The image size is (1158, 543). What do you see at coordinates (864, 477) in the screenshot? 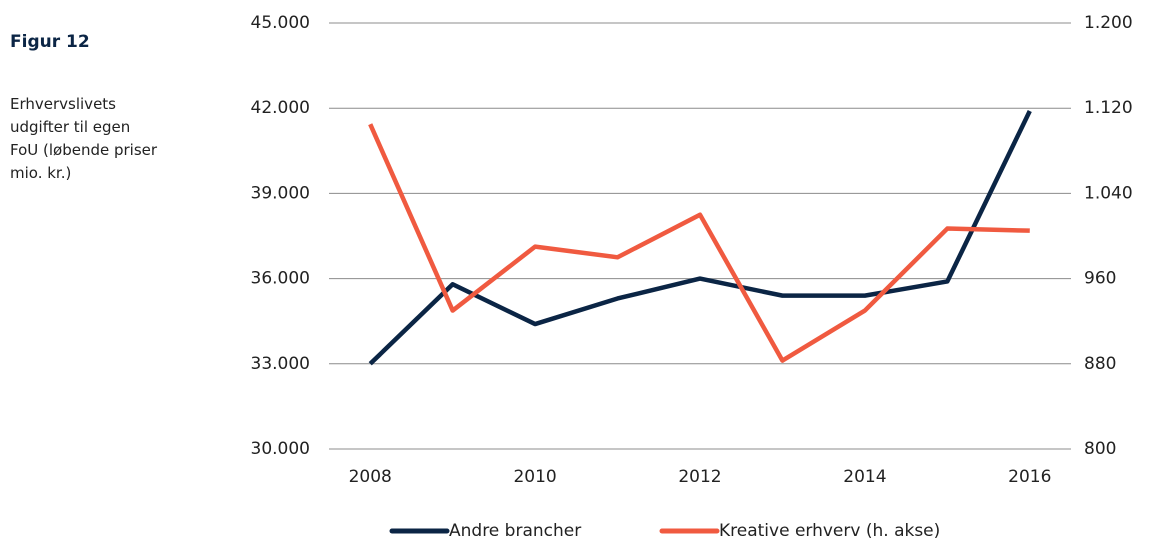
I see `x-tick-label: 2014` at bounding box center [864, 477].